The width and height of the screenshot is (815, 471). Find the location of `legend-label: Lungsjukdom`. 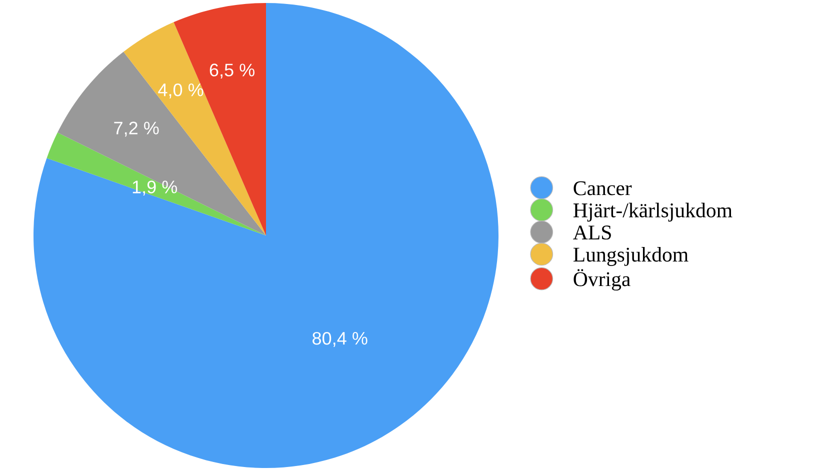

legend-label: Lungsjukdom is located at coordinates (630, 256).